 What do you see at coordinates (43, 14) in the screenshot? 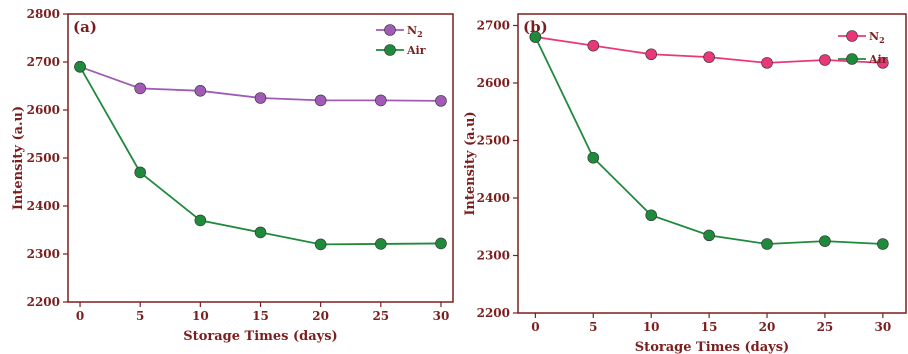
I see `y-tick-label: 2800` at bounding box center [43, 14].